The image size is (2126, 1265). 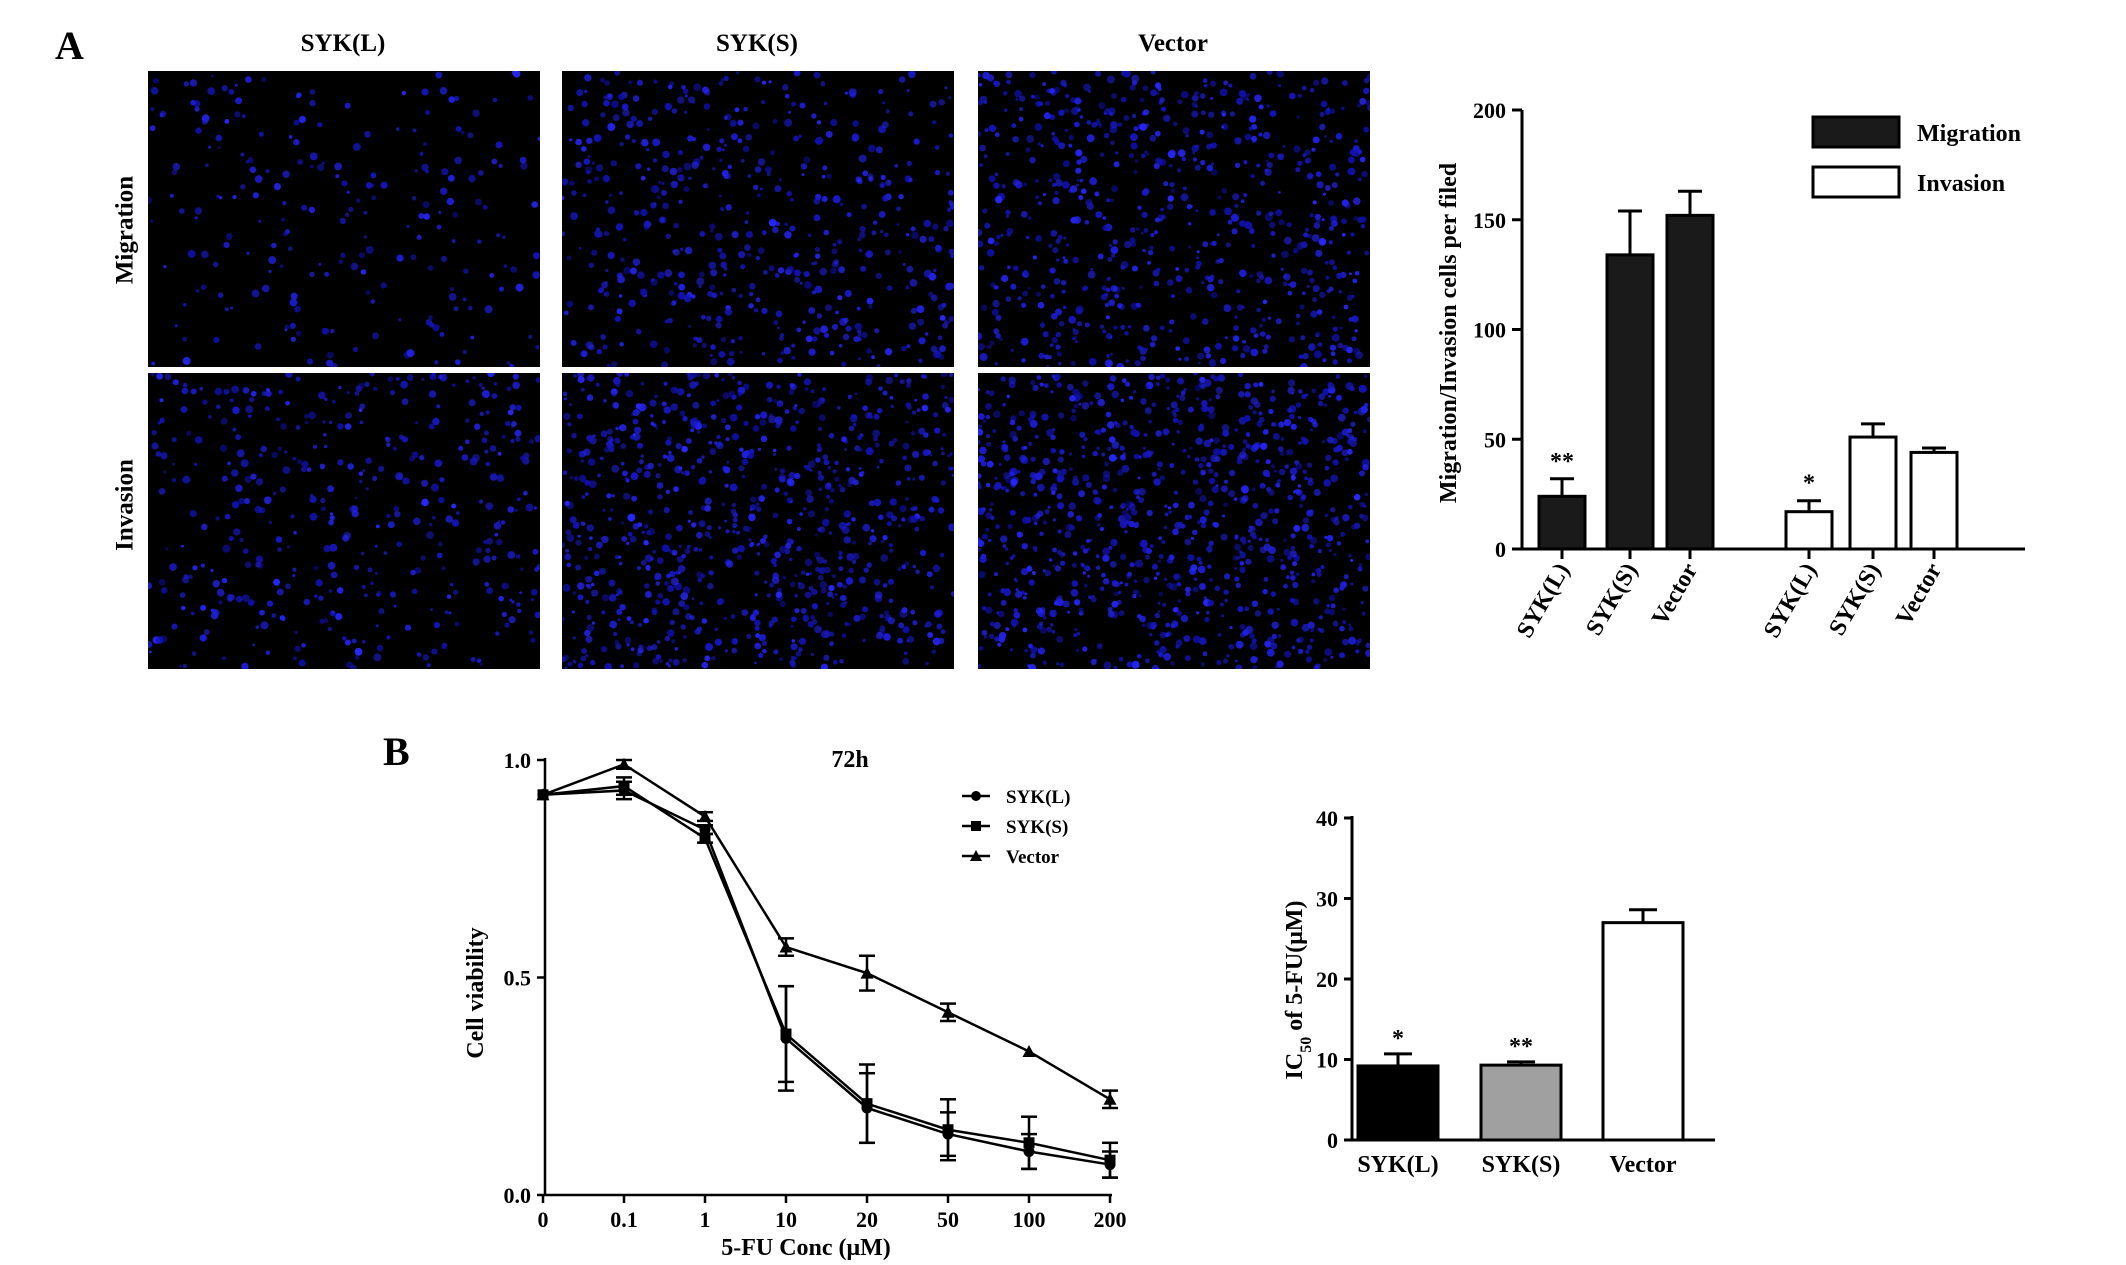 What do you see at coordinates (518, 978) in the screenshot?
I see `y-tick-label: 0.5` at bounding box center [518, 978].